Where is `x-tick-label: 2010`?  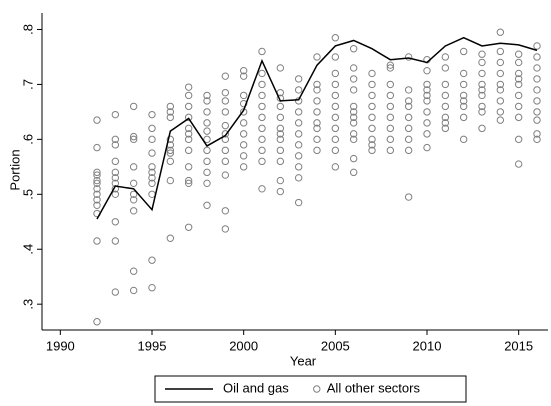 x-tick-label: 2010 is located at coordinates (427, 345).